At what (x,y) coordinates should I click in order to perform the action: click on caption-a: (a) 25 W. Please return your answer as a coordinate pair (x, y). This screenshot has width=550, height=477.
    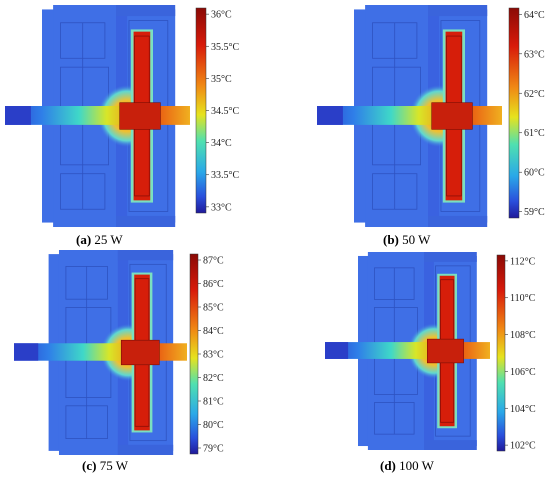
    Looking at the image, I should click on (99, 240).